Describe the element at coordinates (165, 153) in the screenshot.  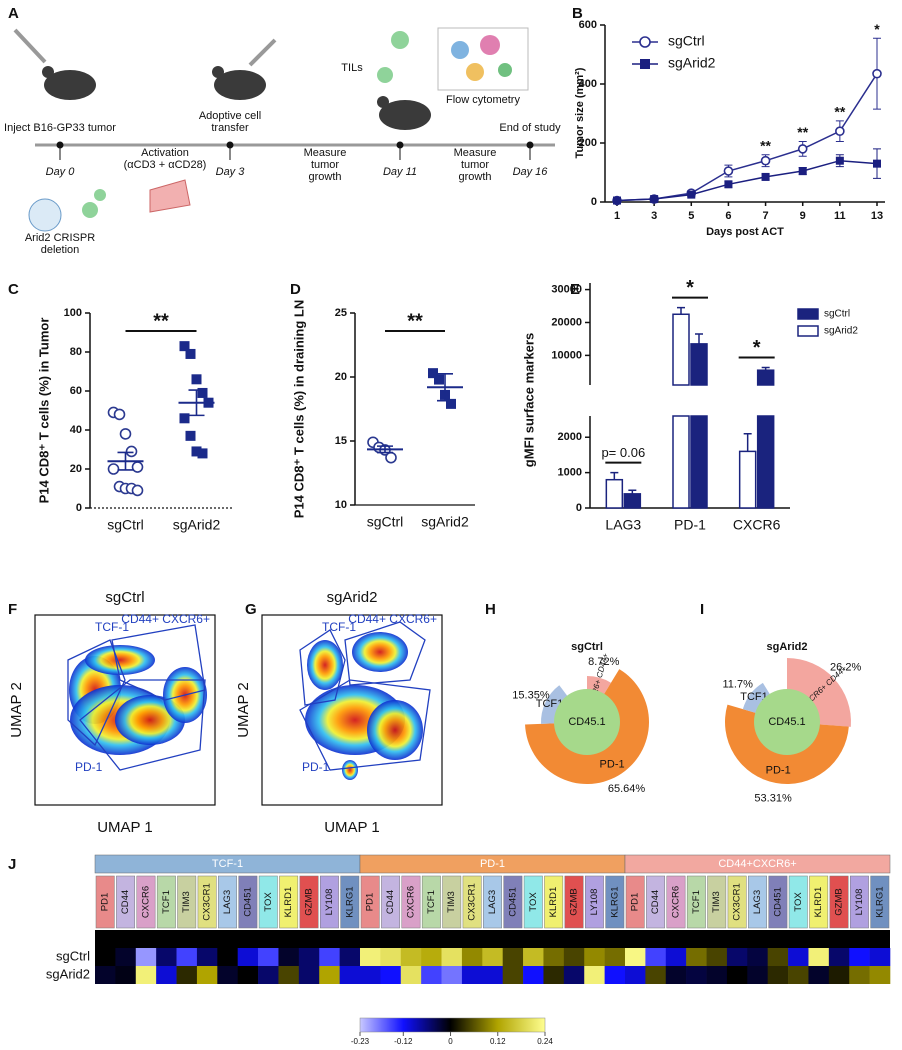
I see `step-label: Activation` at that location.